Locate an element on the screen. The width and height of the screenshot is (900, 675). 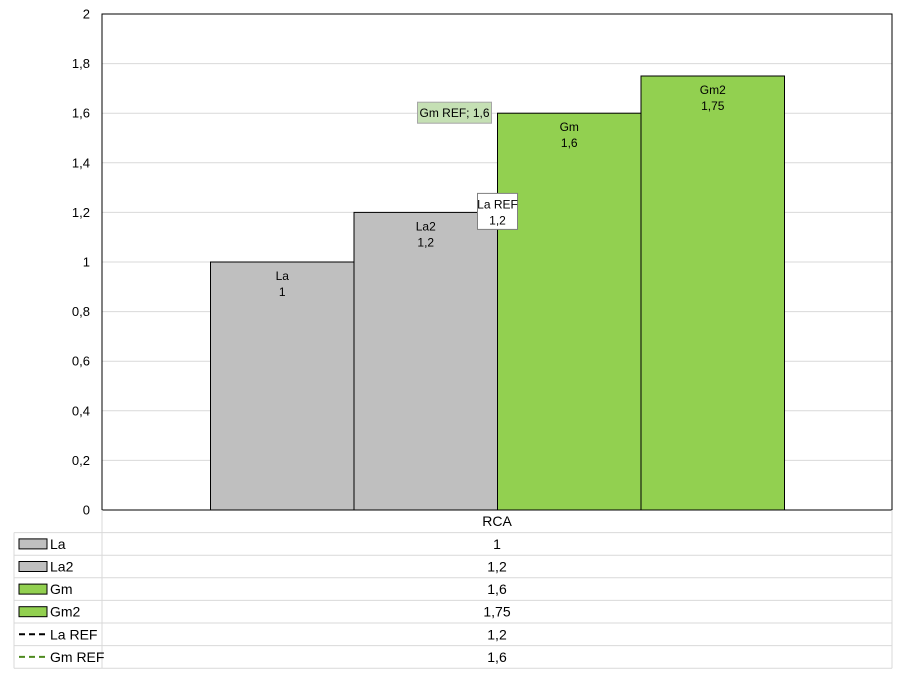
y-tick-label: 0,6 is located at coordinates (81, 361).